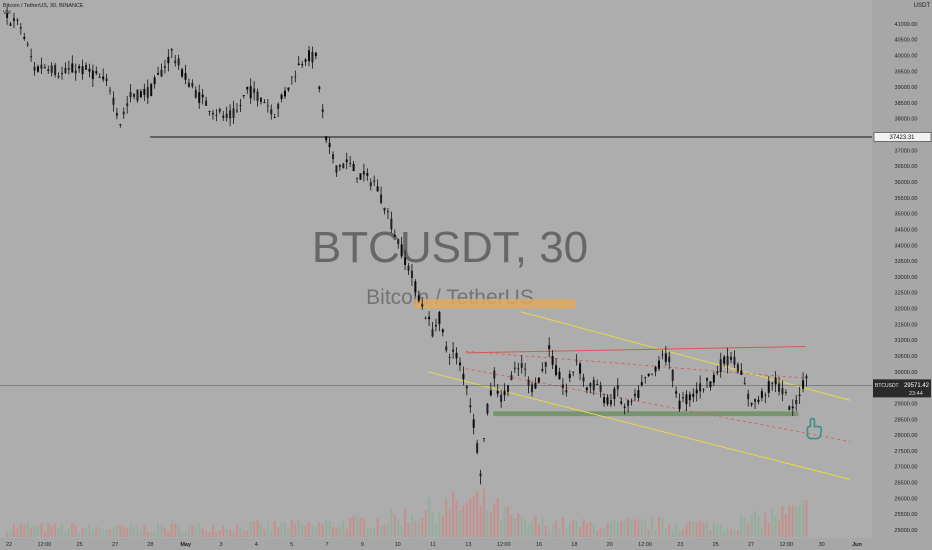  Describe the element at coordinates (436, 544) in the screenshot. I see `time-axis-background` at that location.